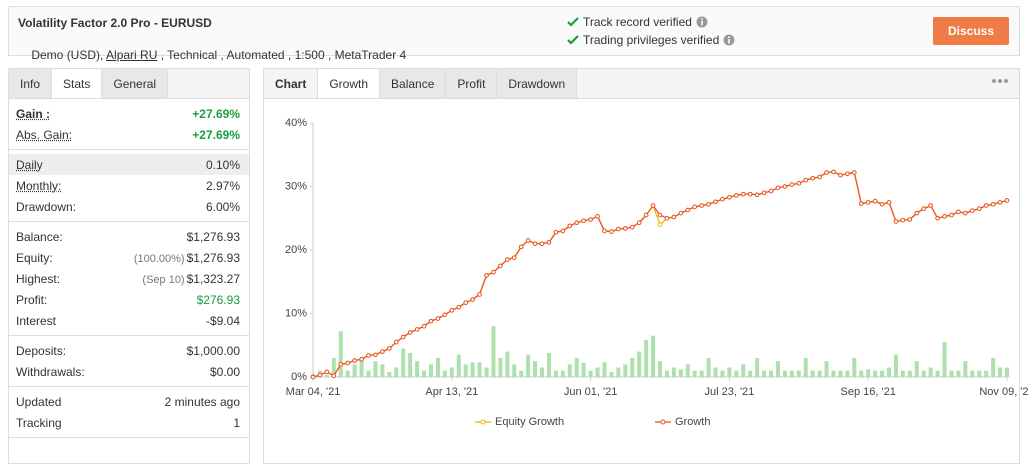 The image size is (1028, 471). What do you see at coordinates (38, 278) in the screenshot?
I see `stats-label: Highest:` at bounding box center [38, 278].